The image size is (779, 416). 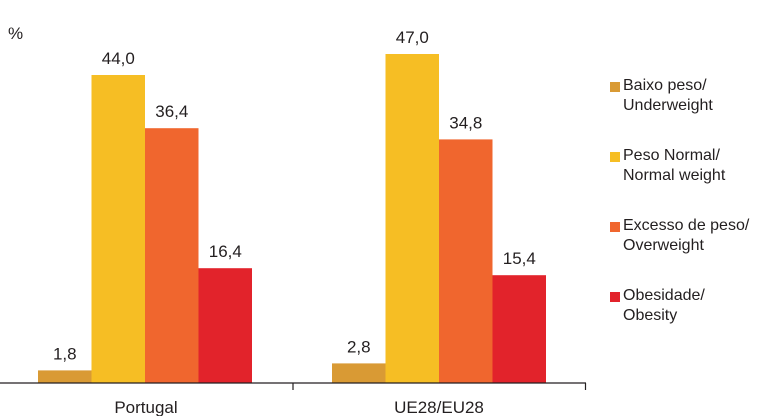 What do you see at coordinates (145, 407) in the screenshot?
I see `x-tick-label-portugal: Portugal` at bounding box center [145, 407].